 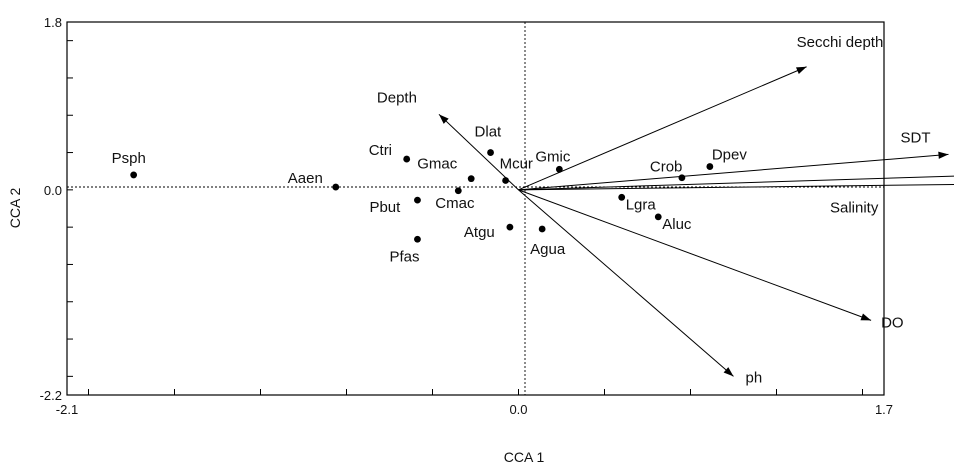 I want to click on species-label: Psph, so click(x=129, y=158).